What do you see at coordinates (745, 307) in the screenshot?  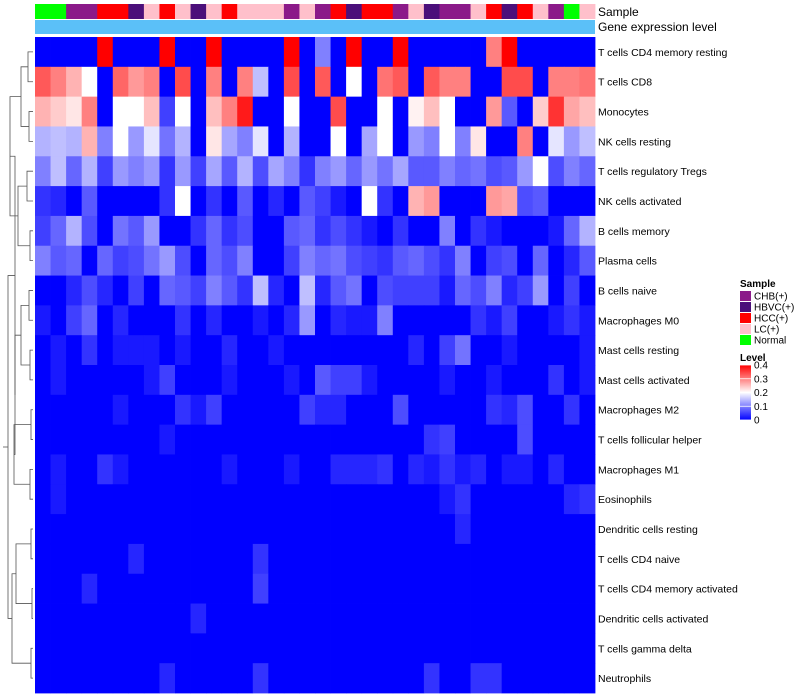 I see `sample-legend-swatch` at bounding box center [745, 307].